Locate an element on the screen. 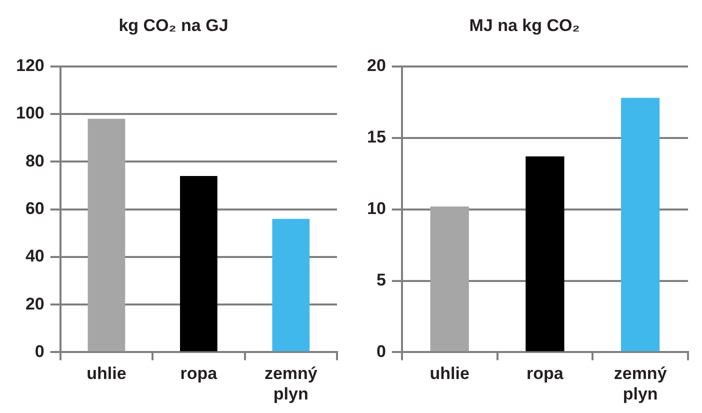 The image size is (702, 413). y-tick-label: 10 is located at coordinates (376, 208).